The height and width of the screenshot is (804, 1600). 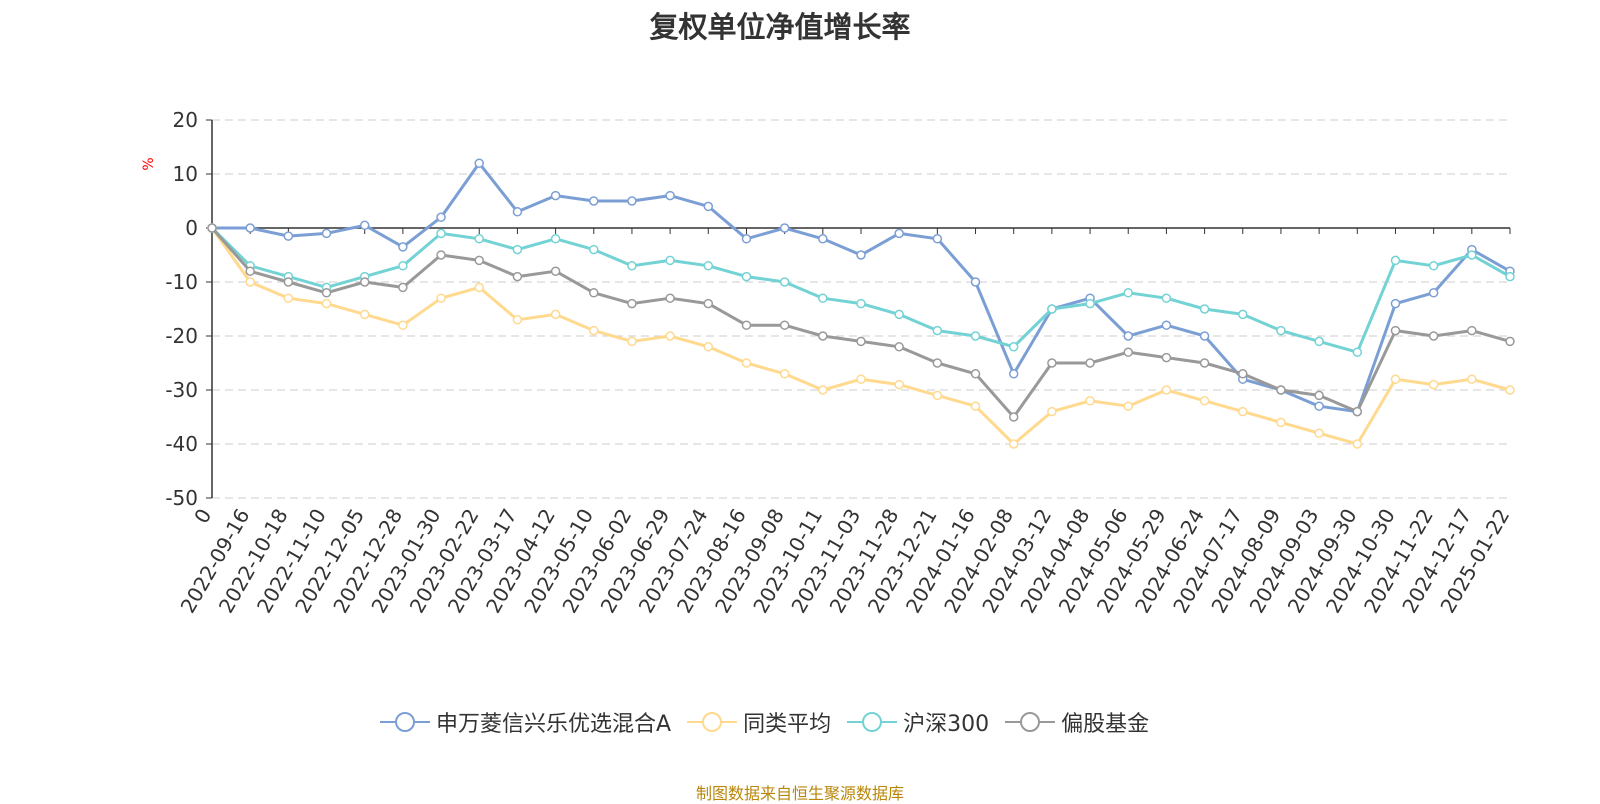 I want to click on x-tick-label: 0, so click(x=202, y=516).